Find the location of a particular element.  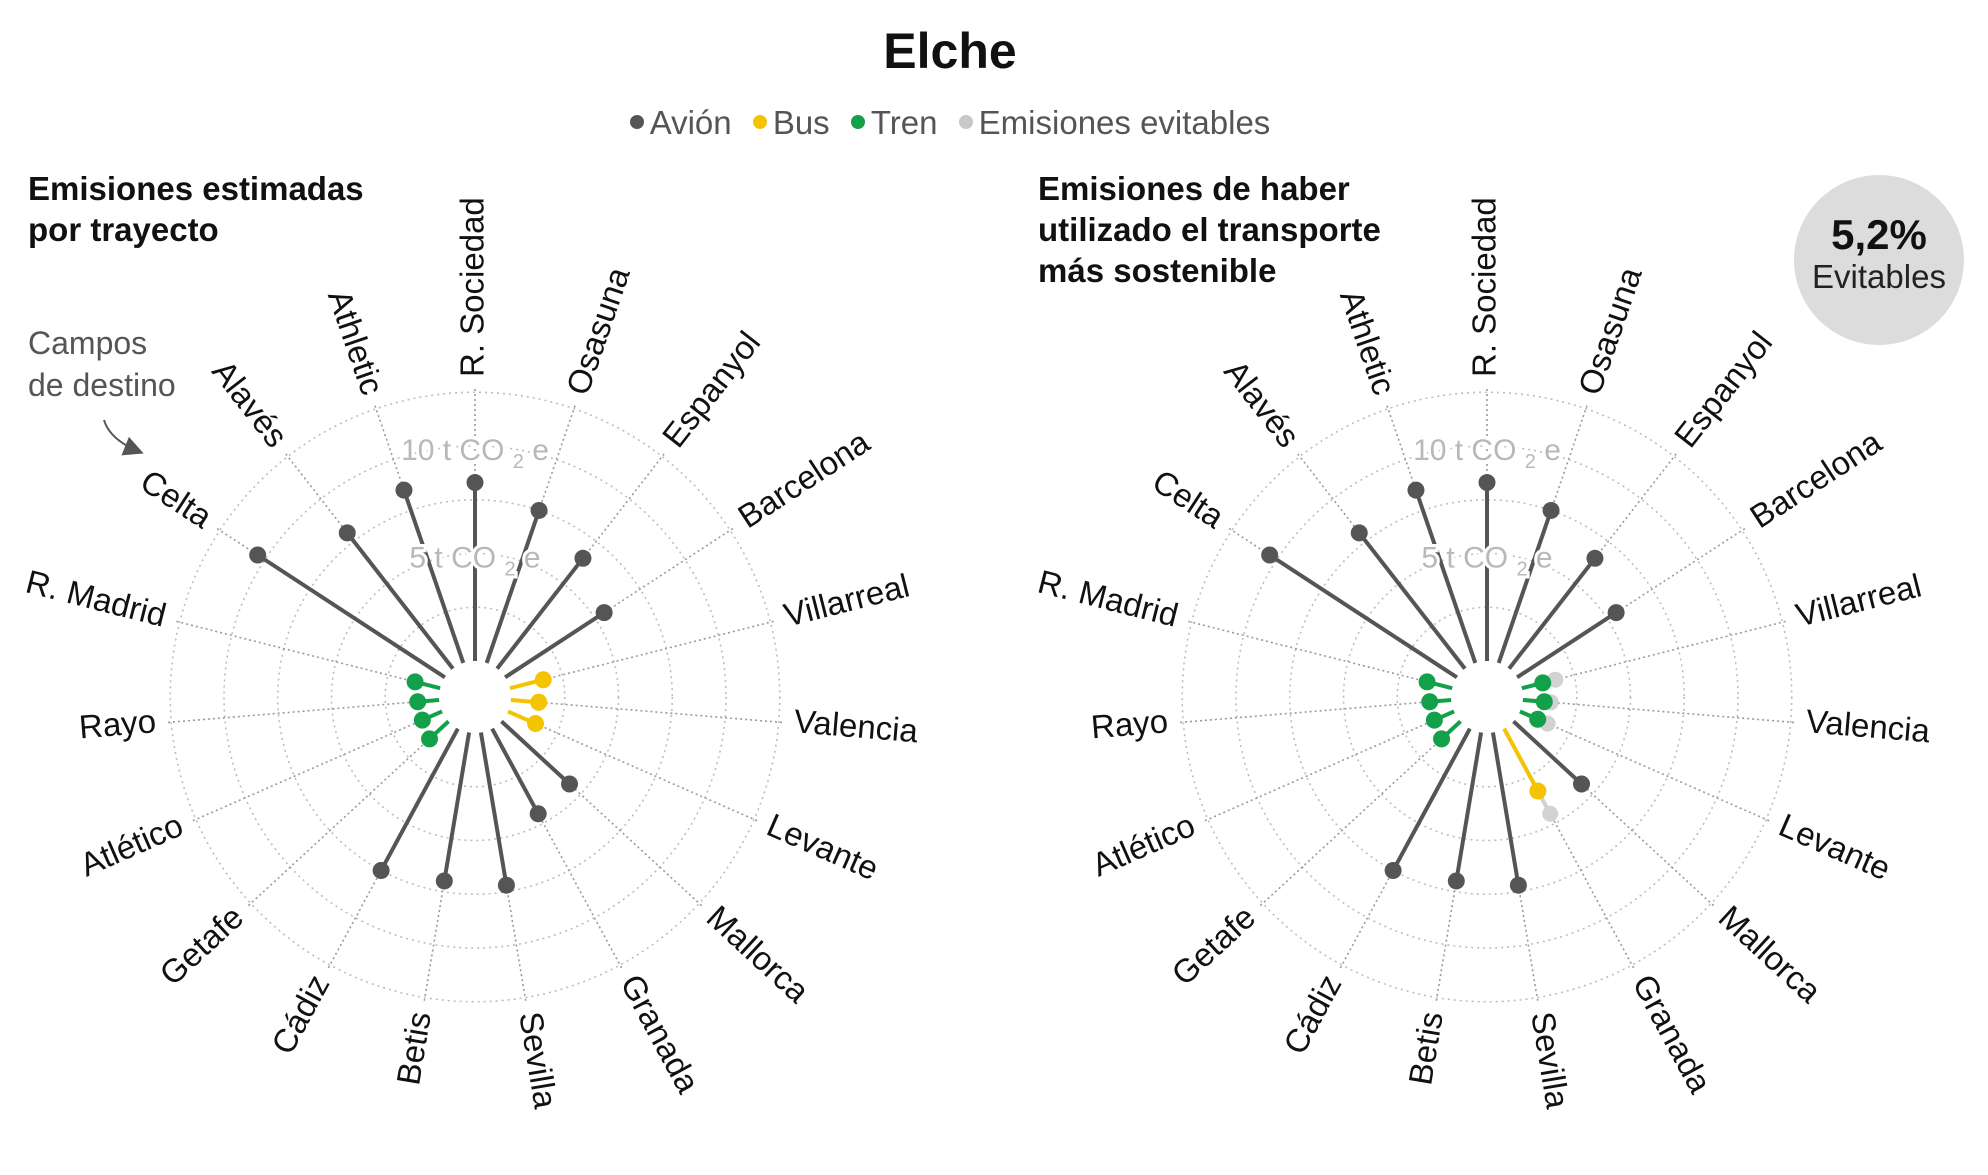

category-label: Getafe is located at coordinates (201, 945).